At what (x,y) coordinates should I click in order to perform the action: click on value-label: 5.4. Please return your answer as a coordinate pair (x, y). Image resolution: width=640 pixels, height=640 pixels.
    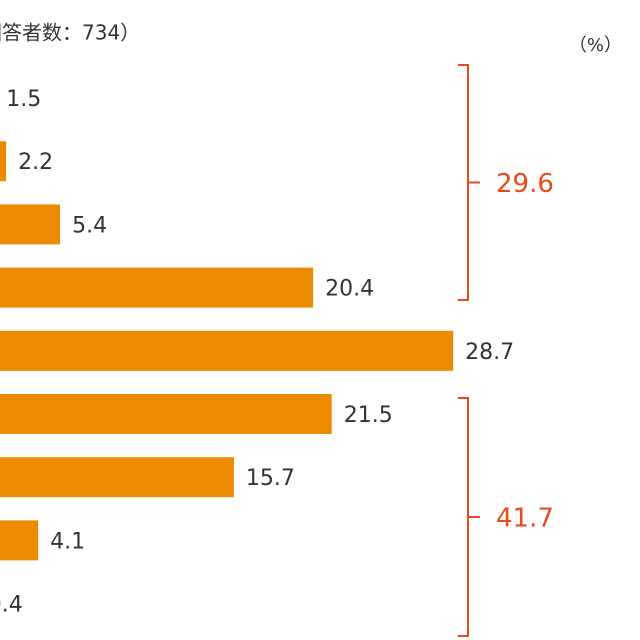
    Looking at the image, I should click on (89, 225).